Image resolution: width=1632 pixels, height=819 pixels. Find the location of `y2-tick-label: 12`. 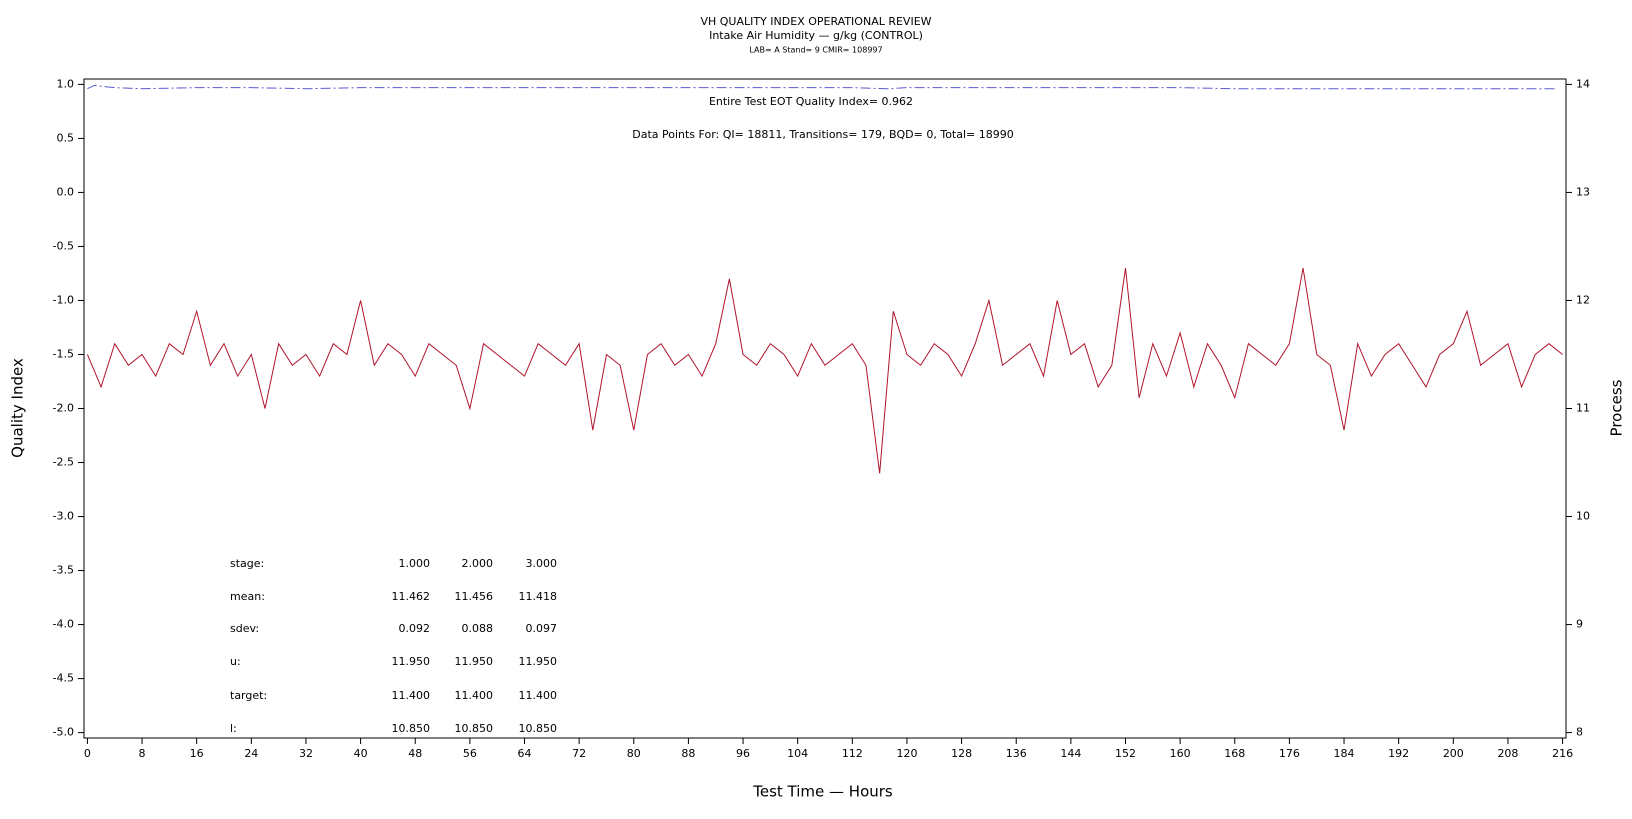

y2-tick-label: 12 is located at coordinates (1583, 299).